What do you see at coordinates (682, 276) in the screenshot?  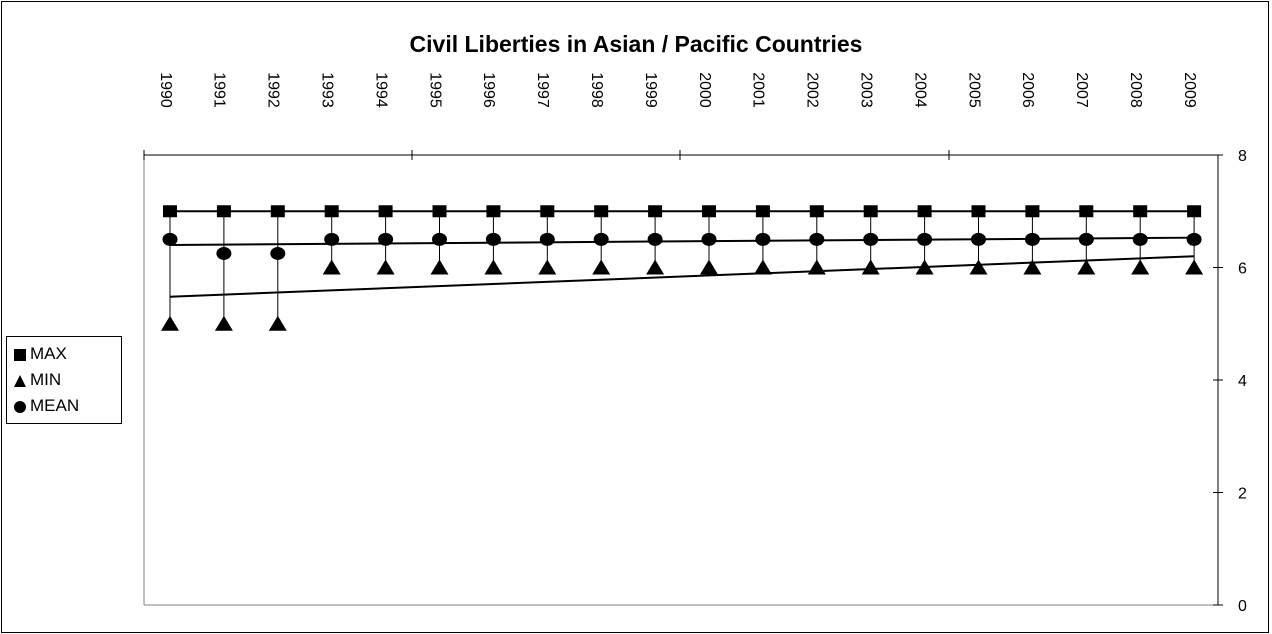 I see `trendline-min` at bounding box center [682, 276].